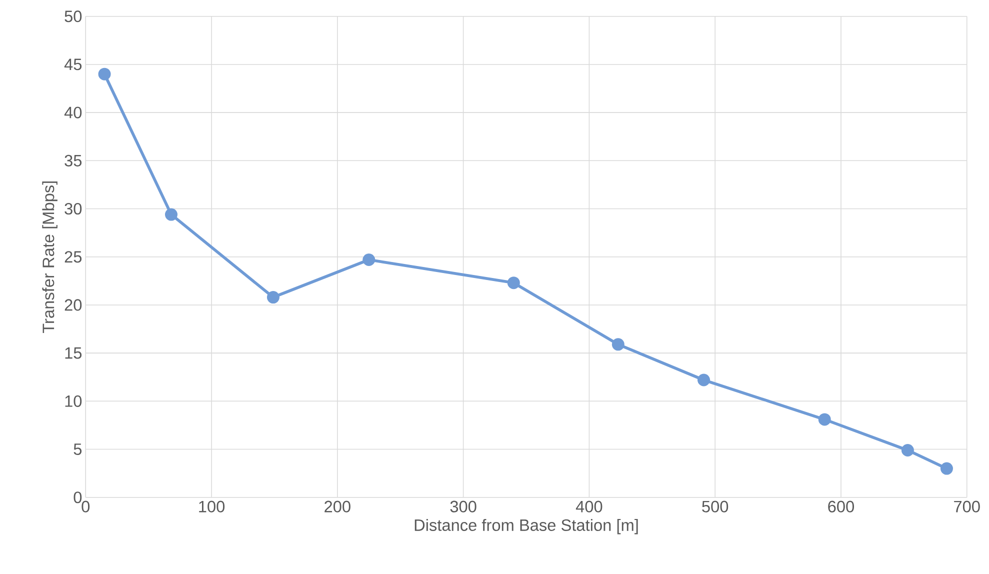 The height and width of the screenshot is (574, 989). I want to click on x-tick-label: 300, so click(463, 506).